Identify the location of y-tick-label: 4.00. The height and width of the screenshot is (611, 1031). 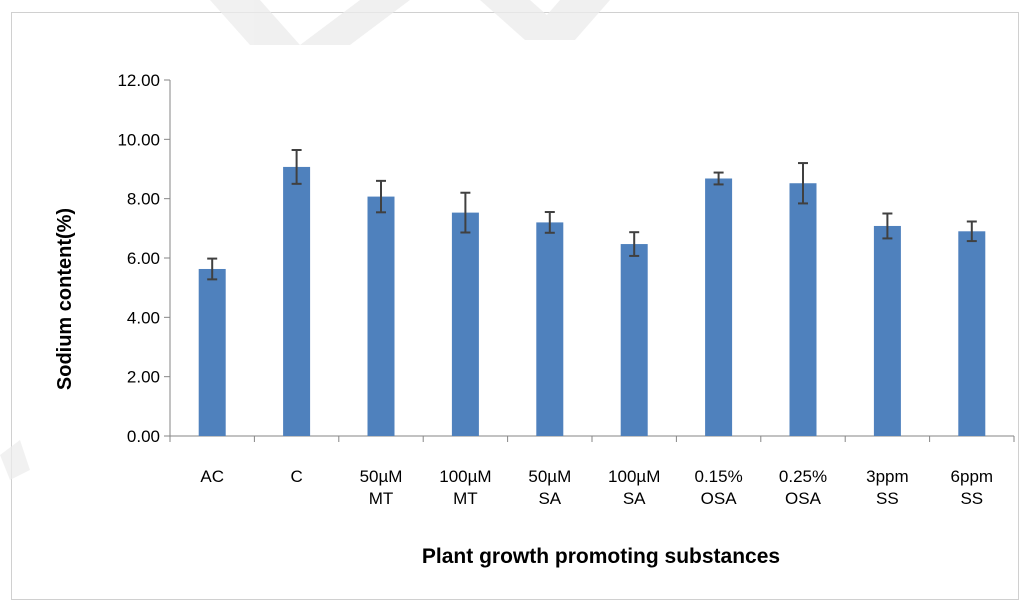
(143, 317).